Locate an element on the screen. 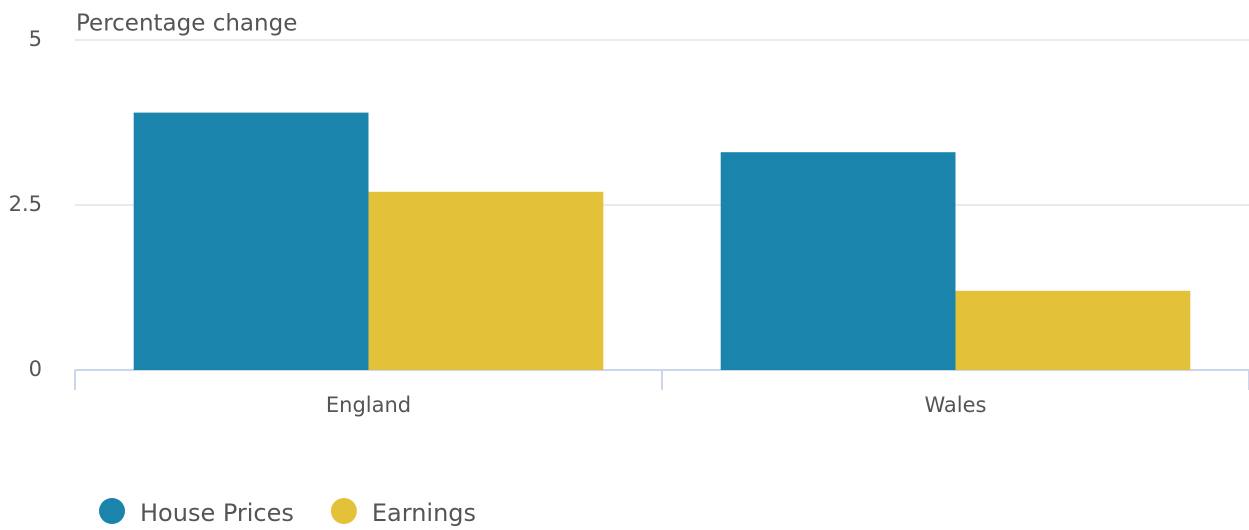 The width and height of the screenshot is (1249, 530). y-tick-label: 5 is located at coordinates (35, 39).